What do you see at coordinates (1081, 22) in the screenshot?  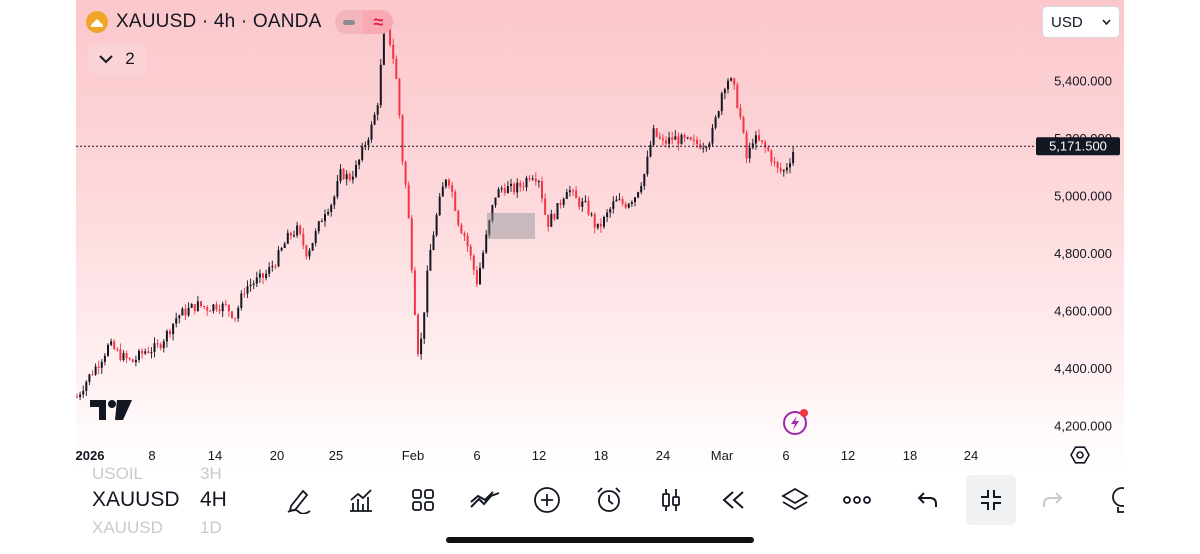 I see `currency-select: USD` at bounding box center [1081, 22].